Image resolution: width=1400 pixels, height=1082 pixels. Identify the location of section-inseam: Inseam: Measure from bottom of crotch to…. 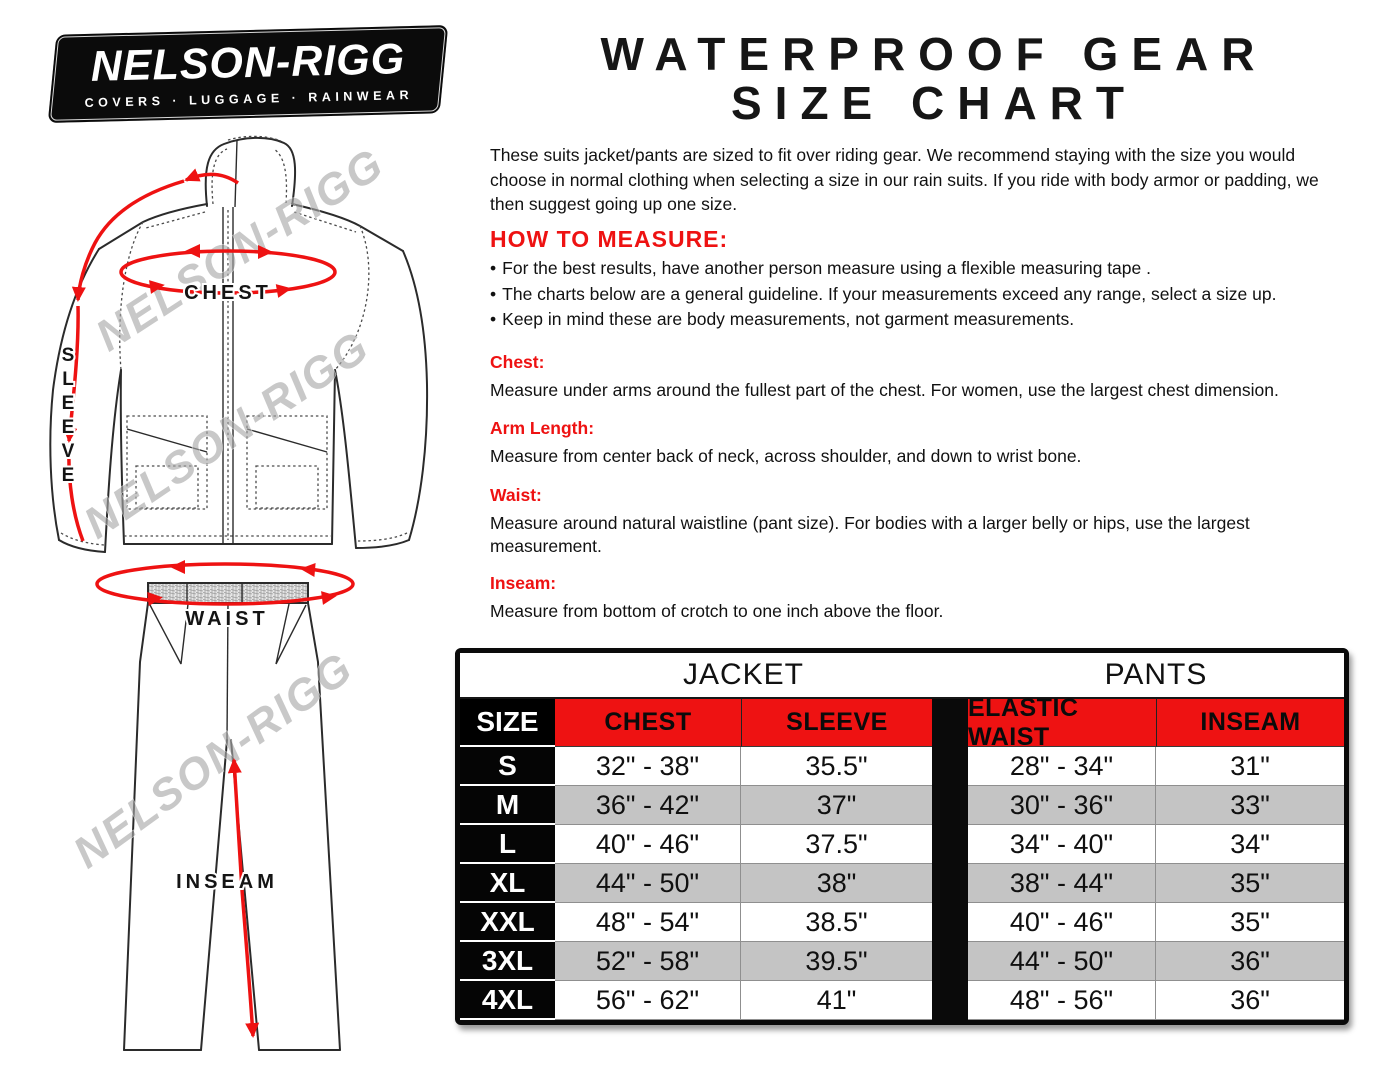
(923, 597).